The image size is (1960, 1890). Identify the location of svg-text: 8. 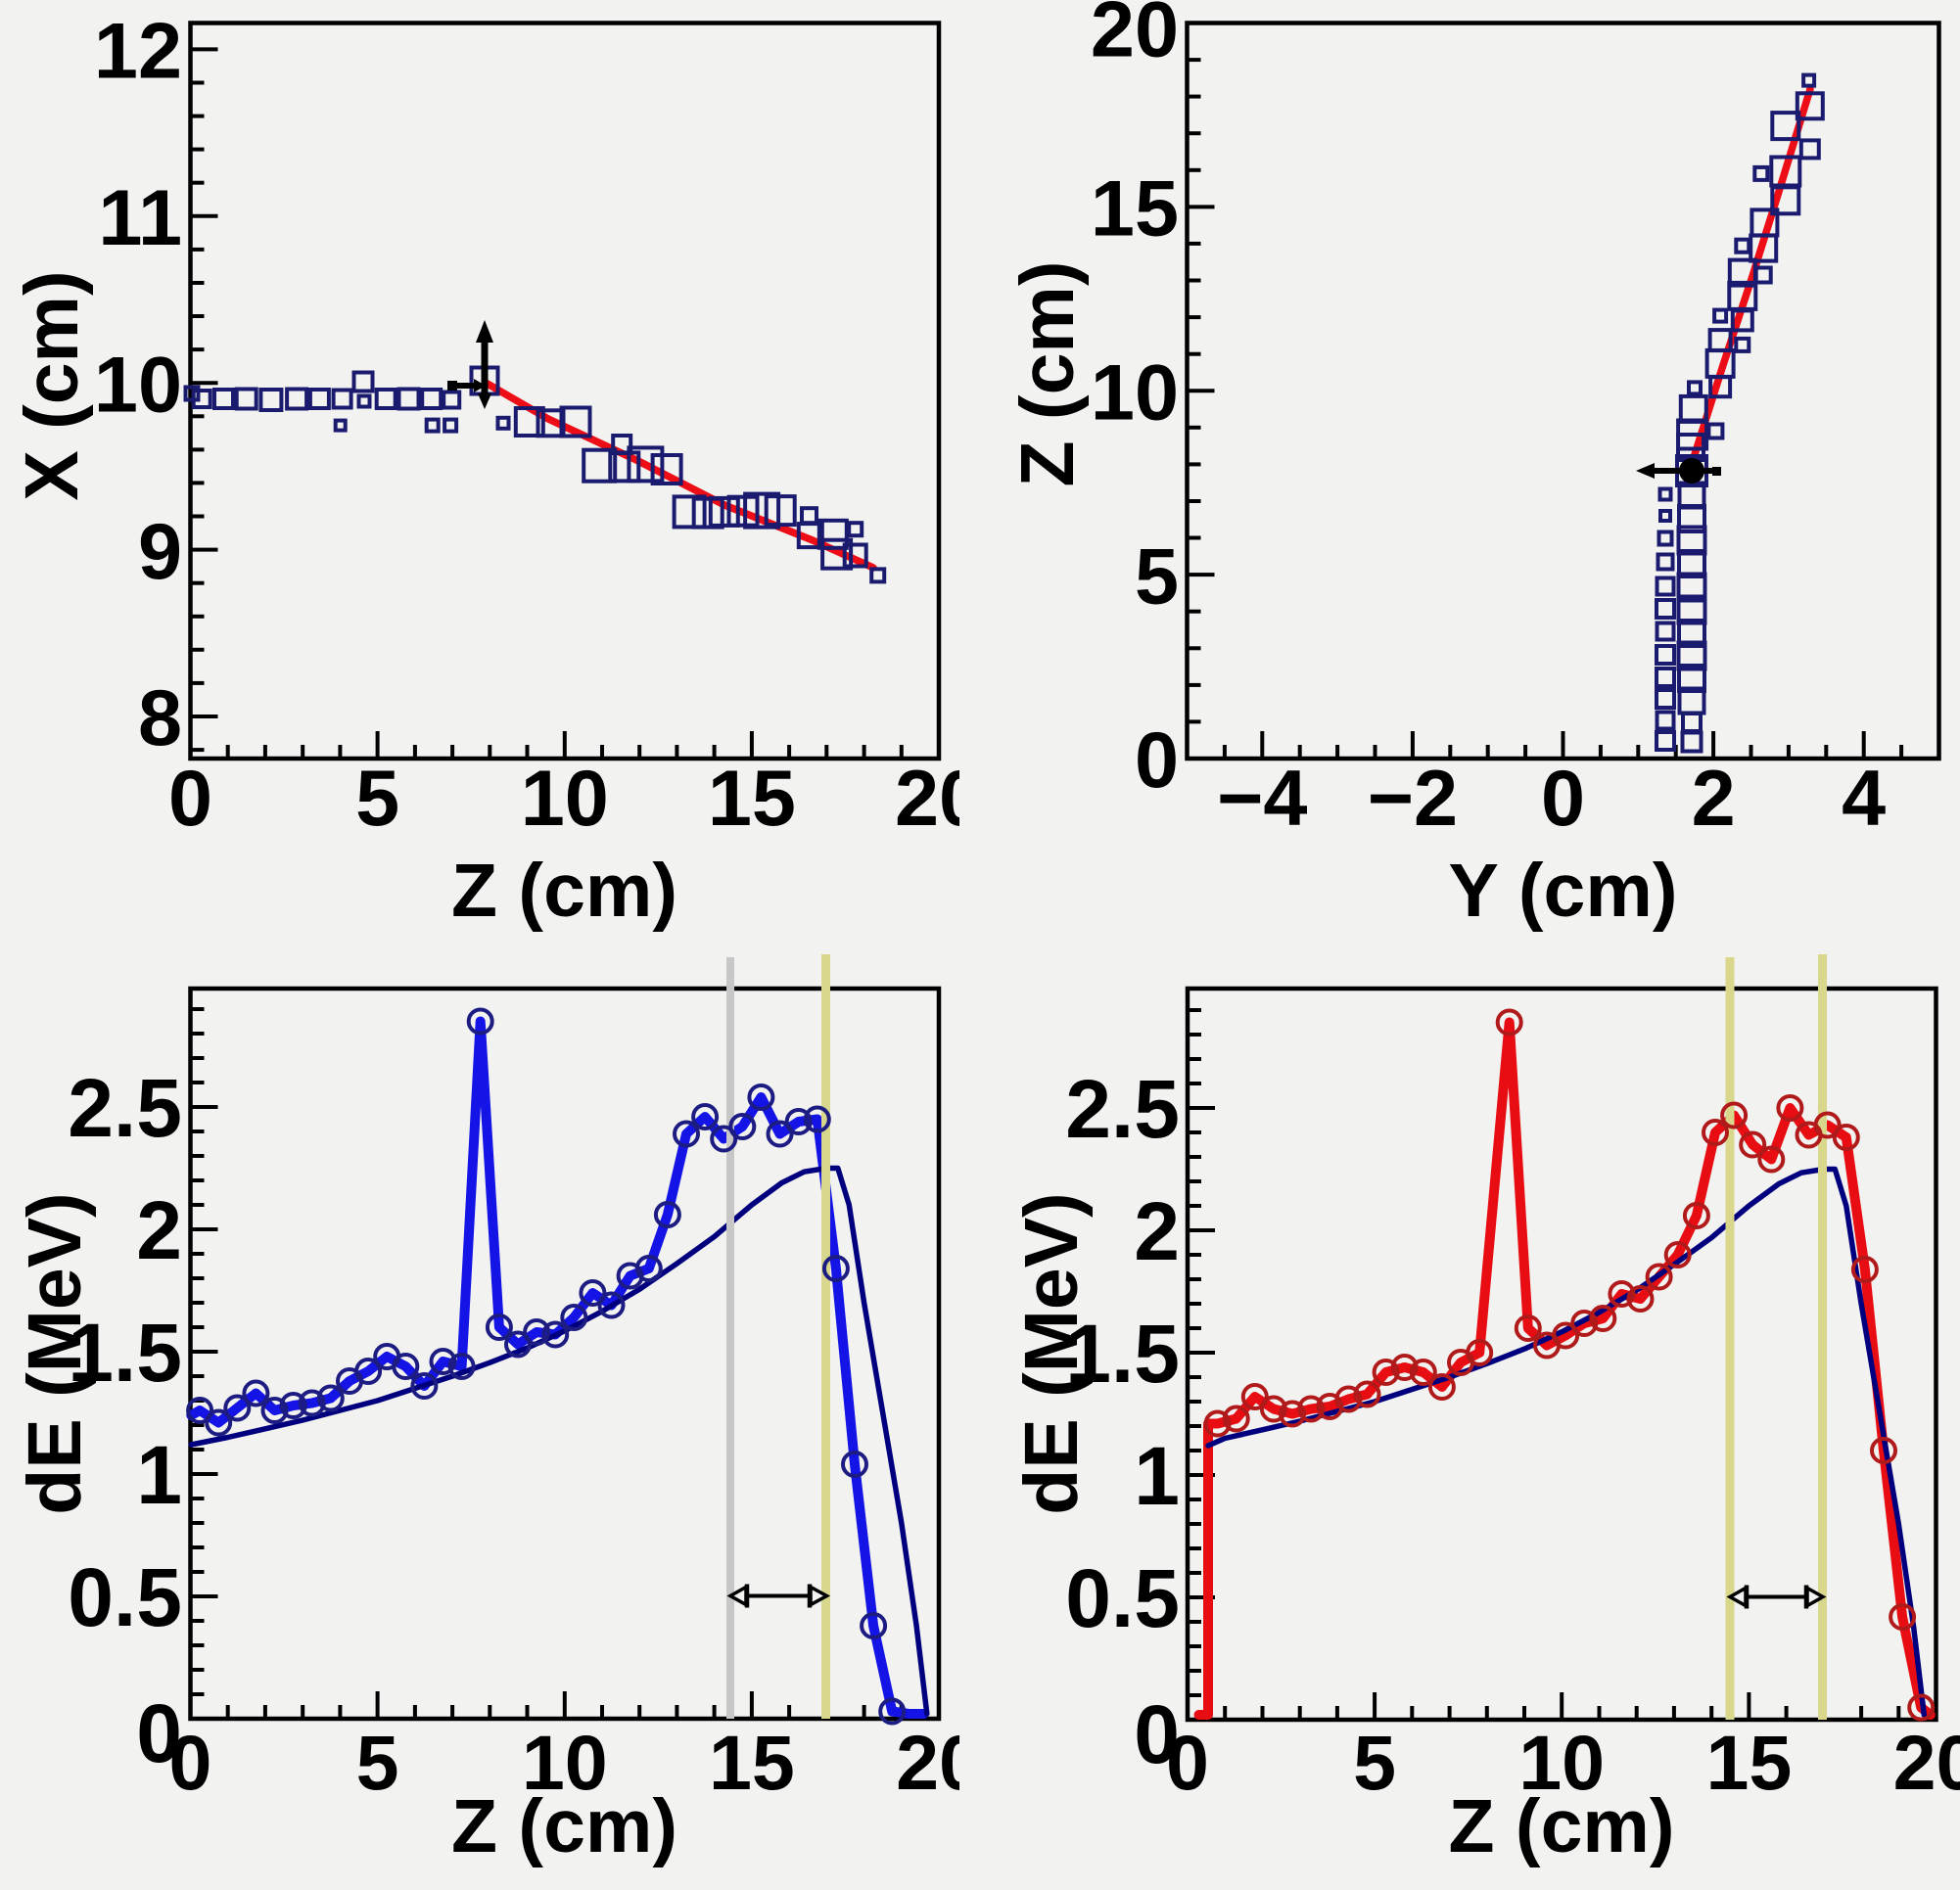
(160, 718).